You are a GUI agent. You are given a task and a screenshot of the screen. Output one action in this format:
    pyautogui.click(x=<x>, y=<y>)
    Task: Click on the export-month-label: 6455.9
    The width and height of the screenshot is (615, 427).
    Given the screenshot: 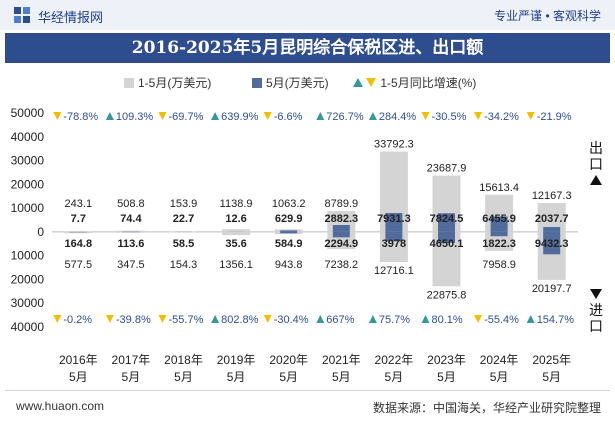 What is the action you would take?
    pyautogui.click(x=499, y=219)
    